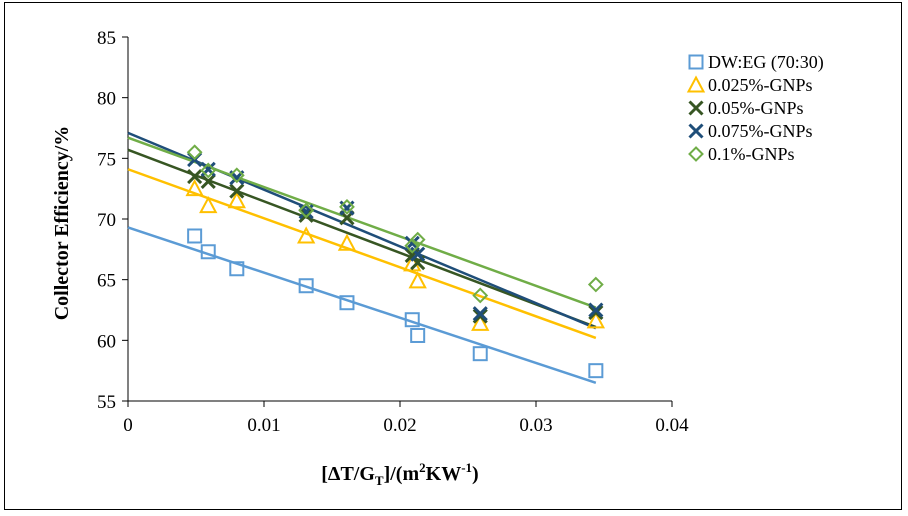 Image resolution: width=908 pixels, height=516 pixels. I want to click on y-tick-label: 55, so click(106, 402).